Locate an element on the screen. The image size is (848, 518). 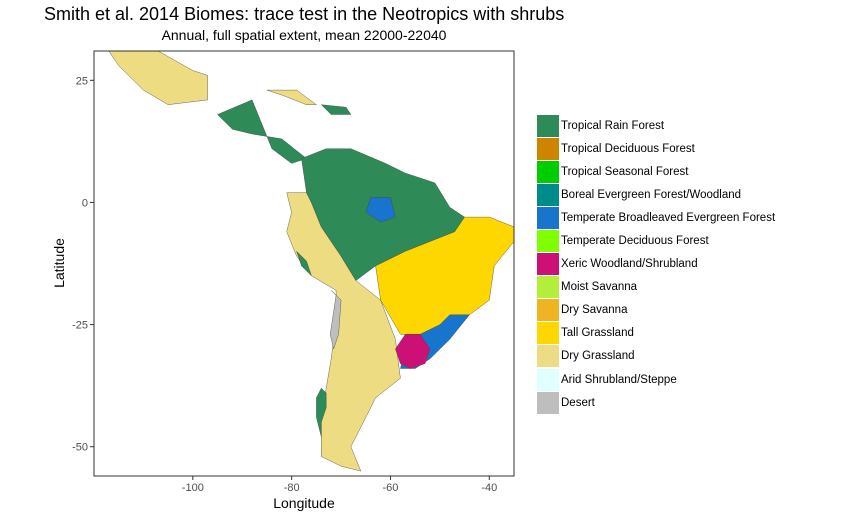
y-tick-label: 25 is located at coordinates (82, 81).